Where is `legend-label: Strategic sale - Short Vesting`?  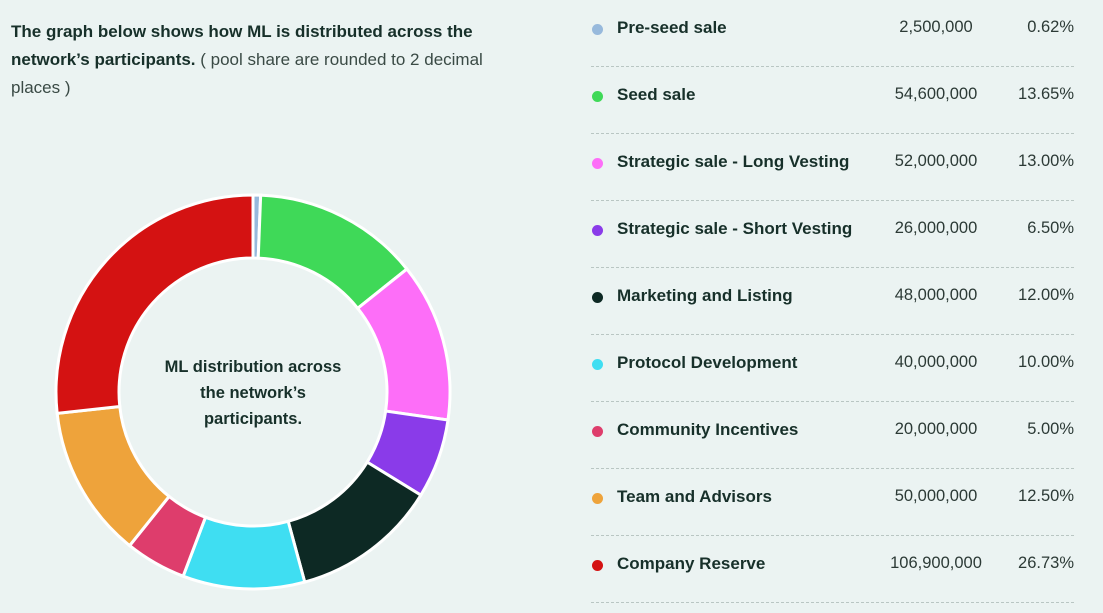
legend-label: Strategic sale - Short Vesting is located at coordinates (735, 228).